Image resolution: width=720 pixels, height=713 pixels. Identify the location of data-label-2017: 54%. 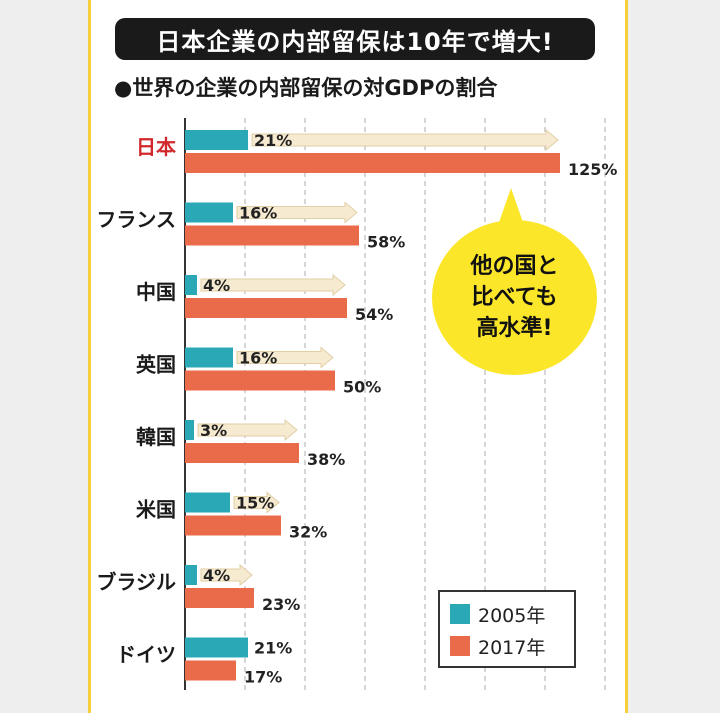
(374, 314).